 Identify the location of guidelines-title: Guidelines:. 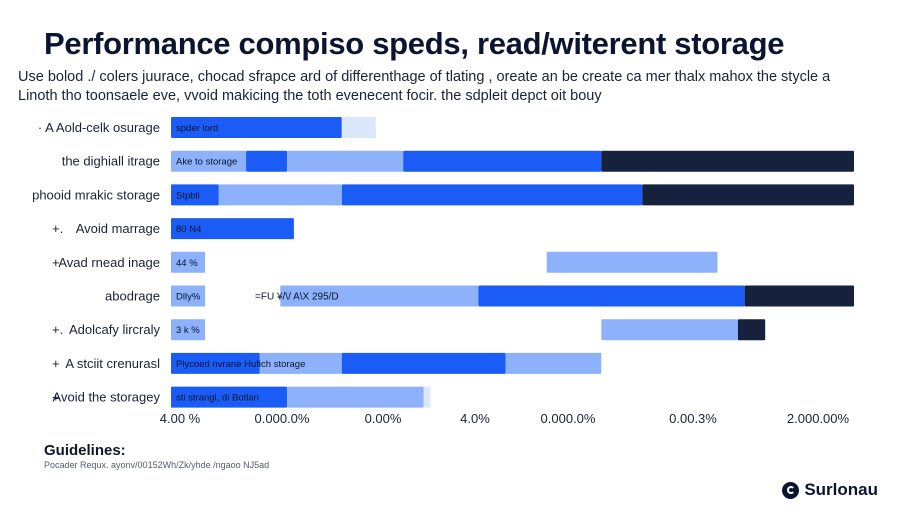
(85, 450).